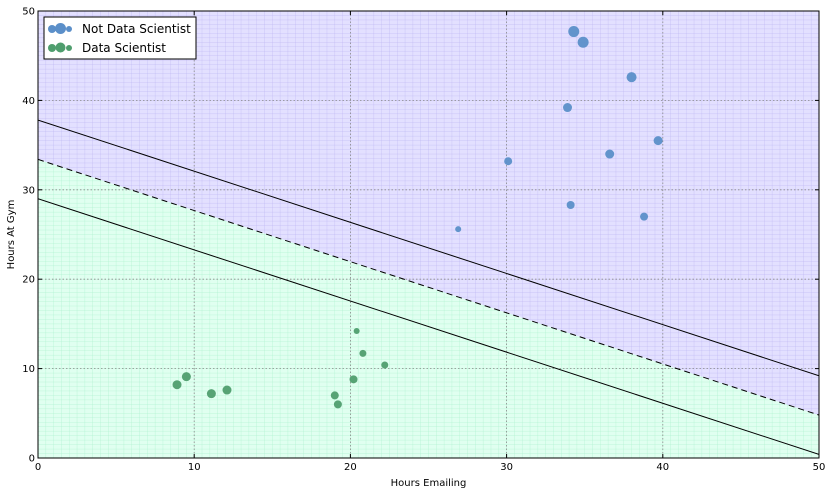  I want to click on y-tick-label: 0, so click(32, 459).